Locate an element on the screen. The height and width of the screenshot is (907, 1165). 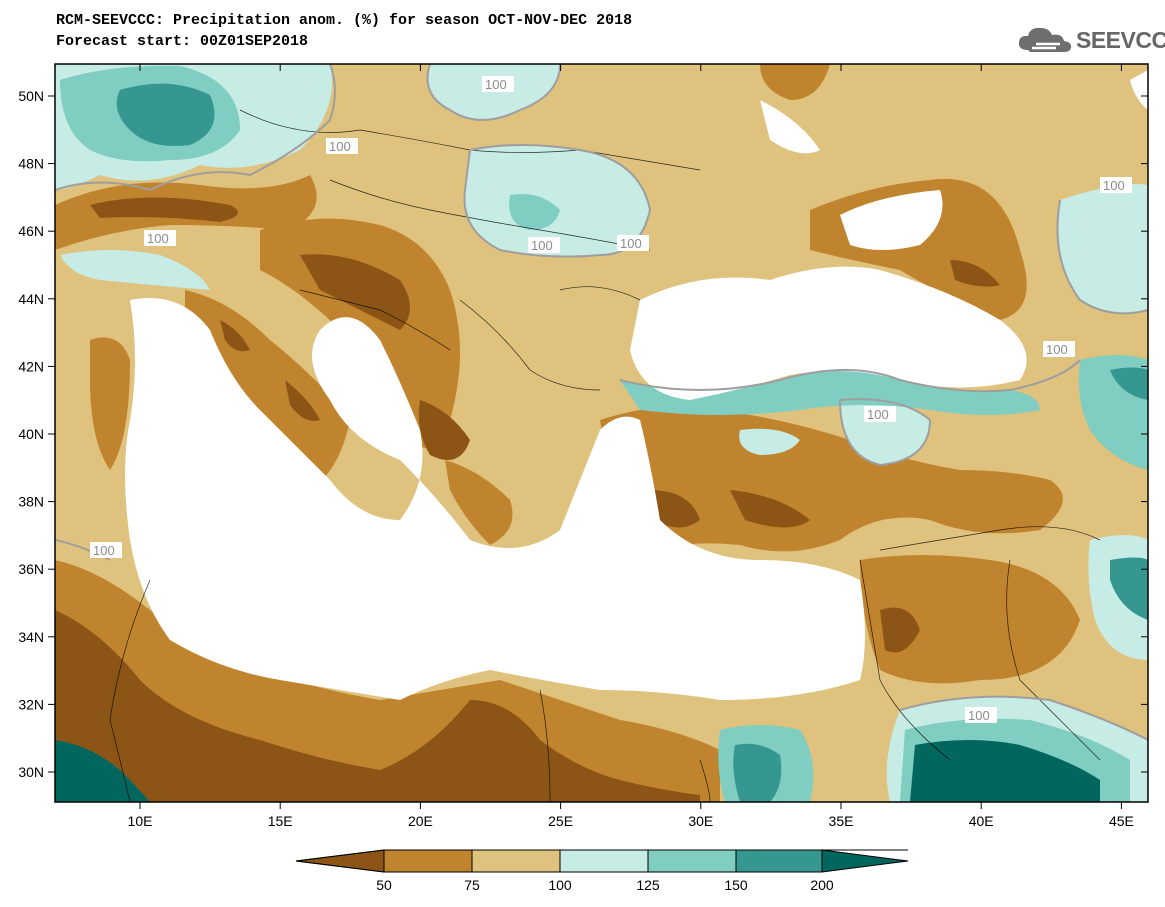
wet-region-pannonian is located at coordinates (557, 201).